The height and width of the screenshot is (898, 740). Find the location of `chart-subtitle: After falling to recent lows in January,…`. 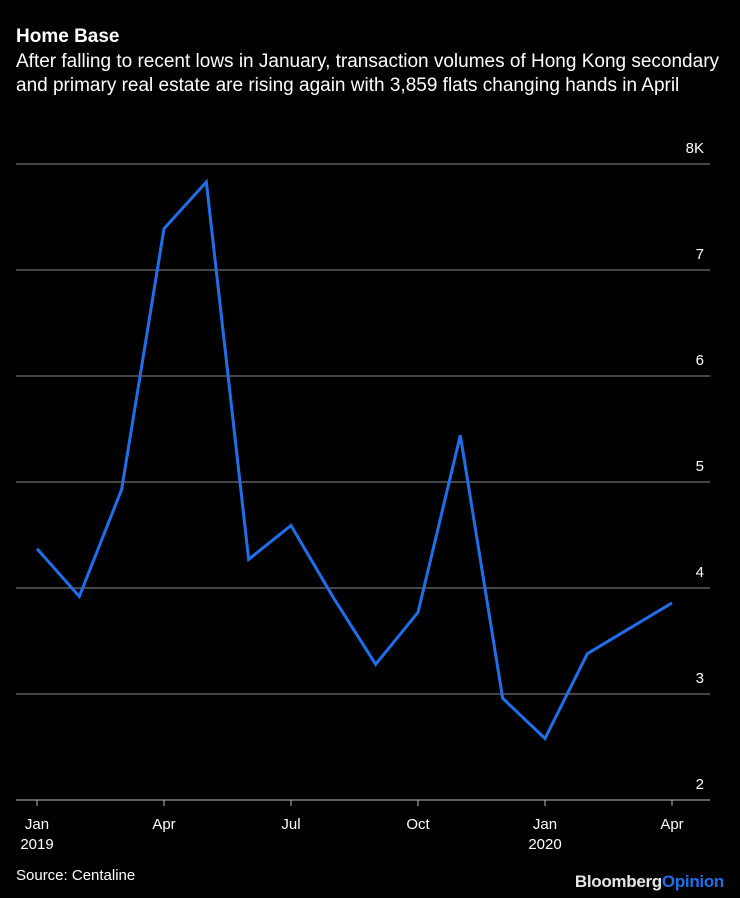

chart-subtitle: After falling to recent lows in January,… is located at coordinates (368, 73).